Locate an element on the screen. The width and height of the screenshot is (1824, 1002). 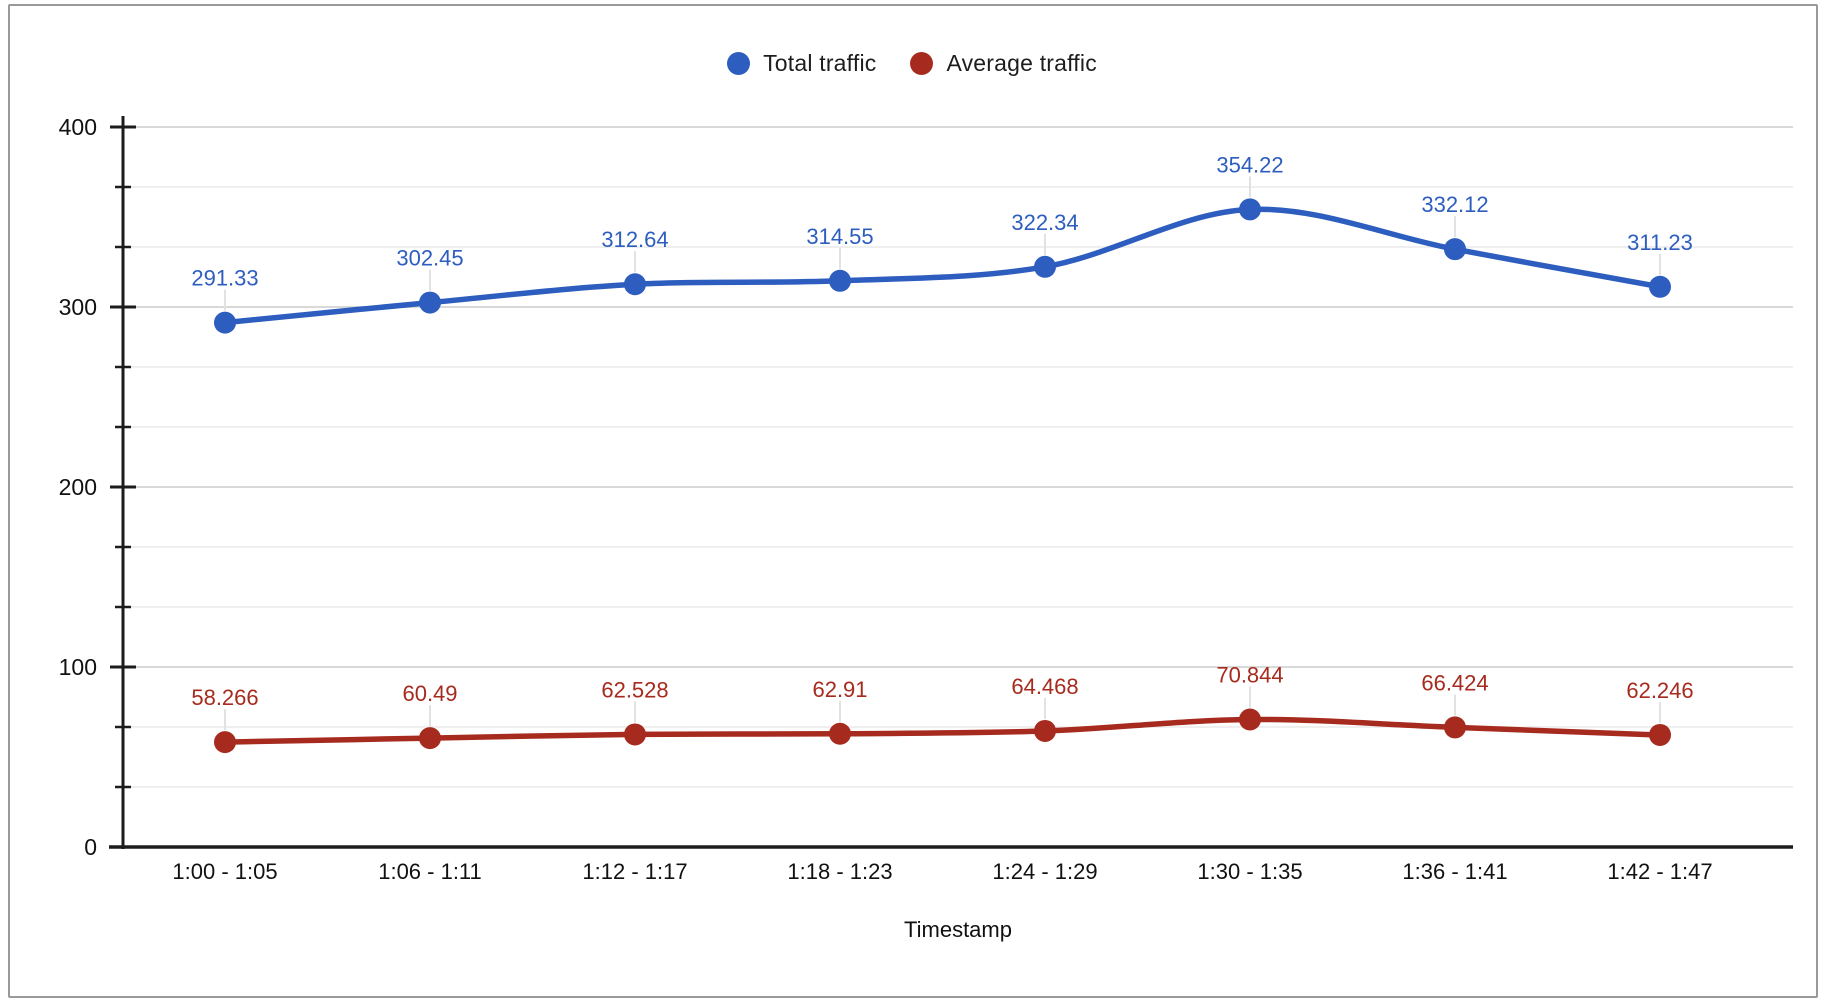
x-axis-tick-label: 1:36 - 1:41 is located at coordinates (1454, 871).